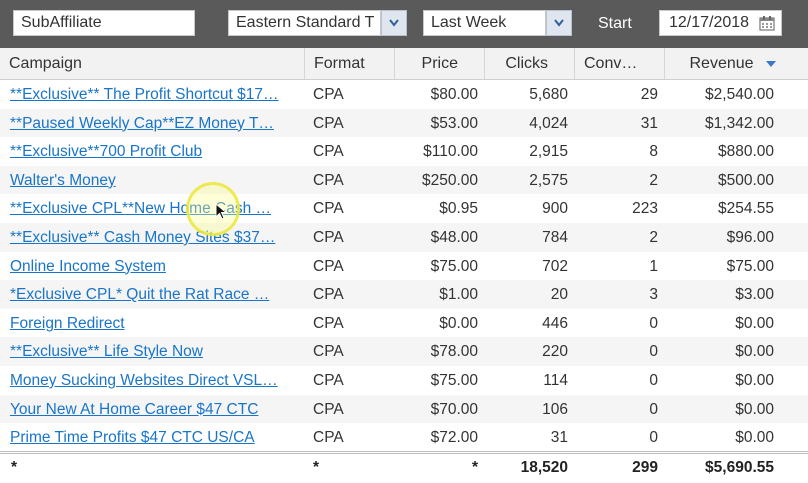  Describe the element at coordinates (653, 180) in the screenshot. I see `conversions-cell: 2` at that location.